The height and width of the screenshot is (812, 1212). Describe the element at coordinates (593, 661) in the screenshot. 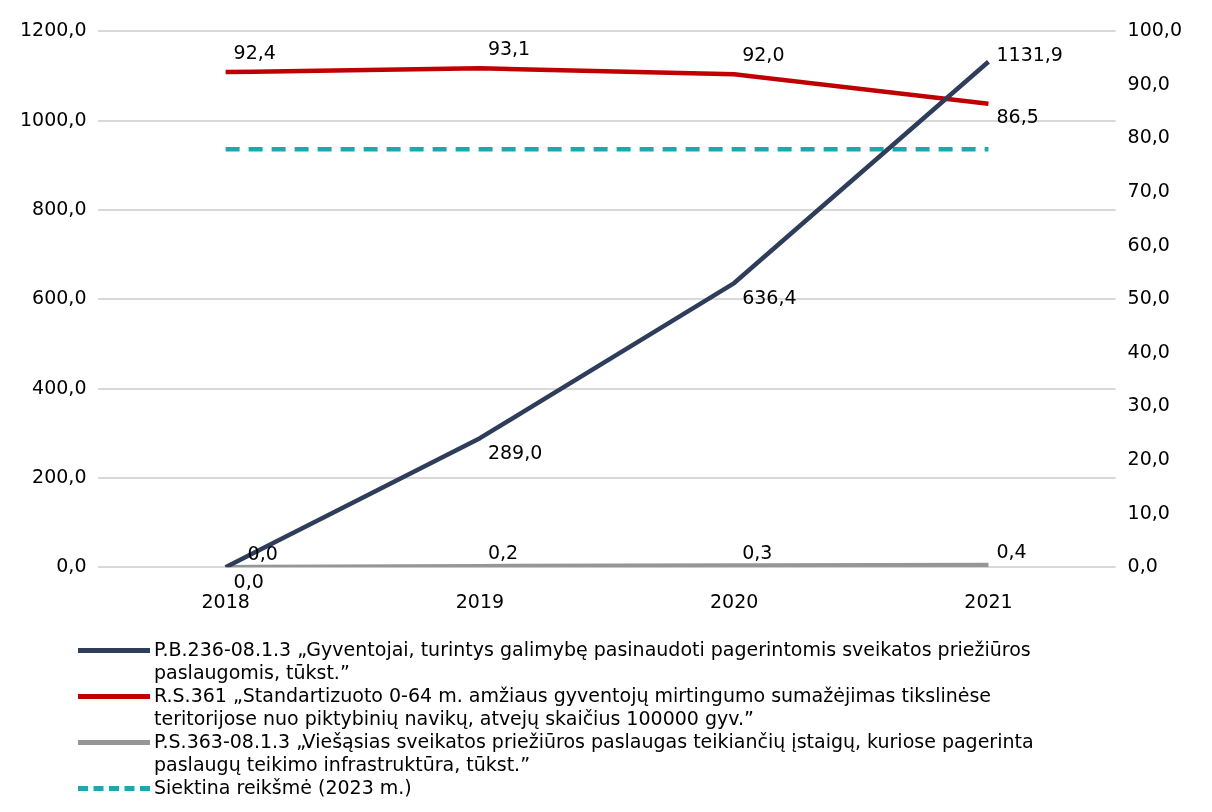

I see `legend-label: P.B.236-08.1.3 „Gyventojai, turintys galimybę pasinaudoti pagerintomis sveikatos priežiūros paslaugomis, tūkst.”` at that location.